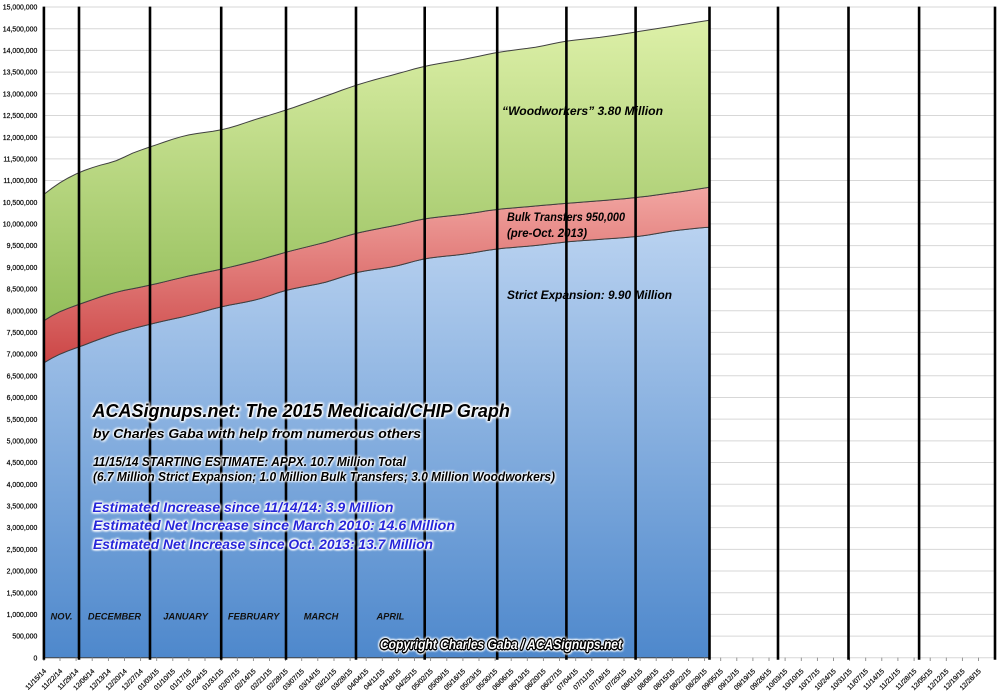 Image resolution: width=1000 pixels, height=696 pixels. Describe the element at coordinates (22, 507) in the screenshot. I see `svg-text: 3,500,000` at that location.